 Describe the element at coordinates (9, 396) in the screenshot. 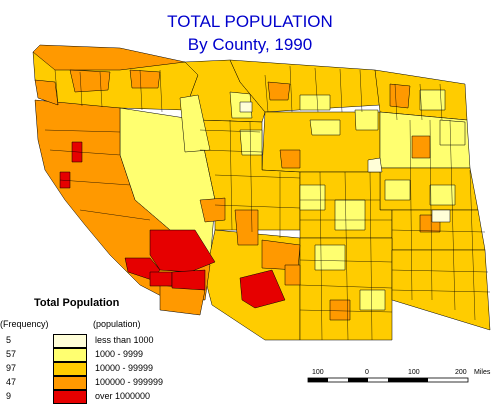

I see `legend-frequency: 9` at that location.